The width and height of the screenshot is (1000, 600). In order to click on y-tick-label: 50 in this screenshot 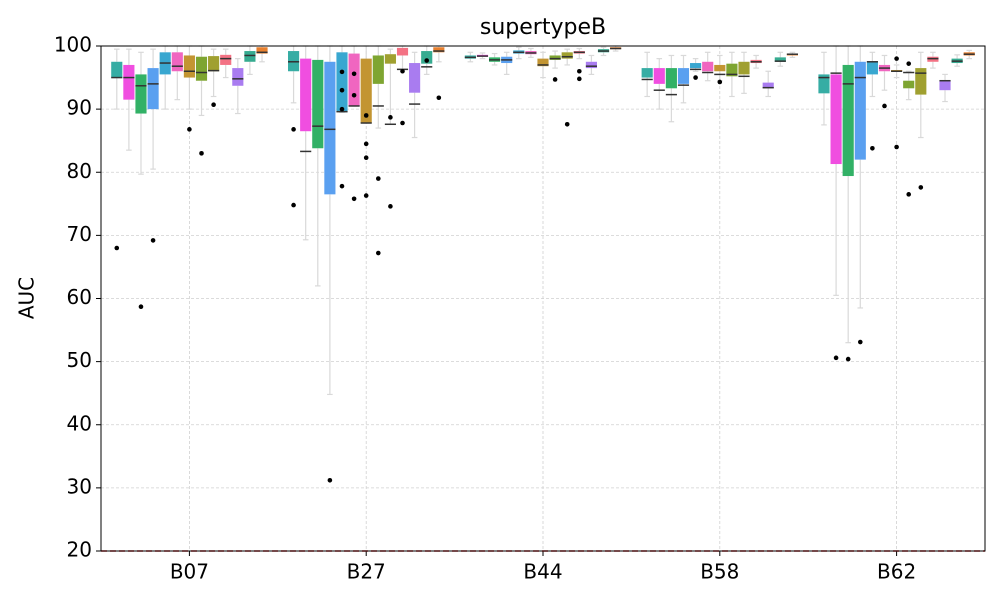, I will do `click(79, 360)`.